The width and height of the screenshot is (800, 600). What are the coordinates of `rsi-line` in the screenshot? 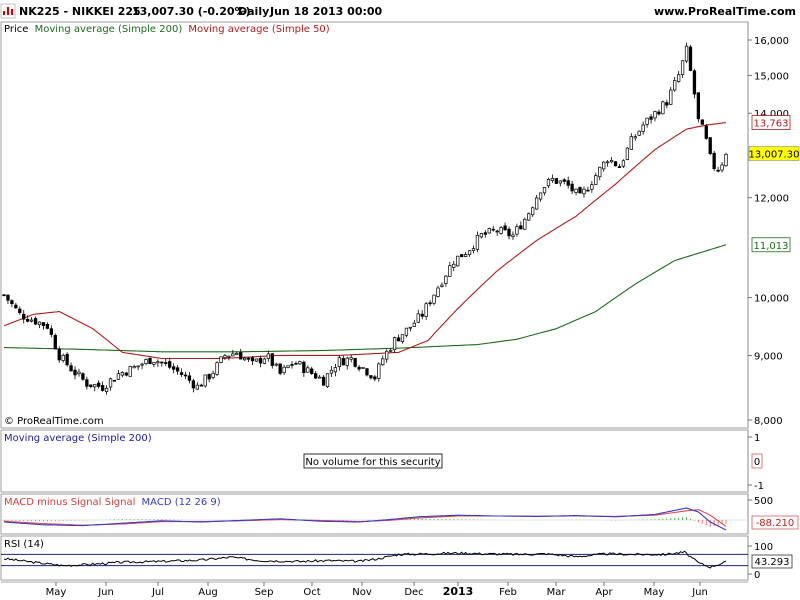 It's located at (365, 559).